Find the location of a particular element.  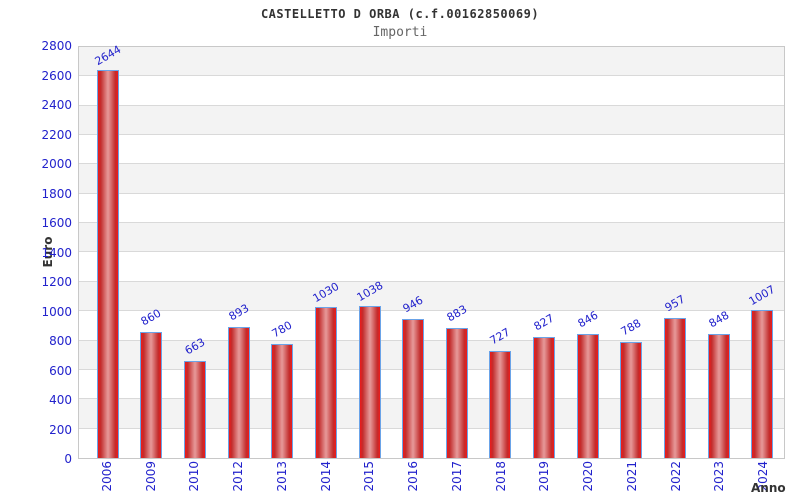

x-tick-label: 2015 is located at coordinates (369, 476).